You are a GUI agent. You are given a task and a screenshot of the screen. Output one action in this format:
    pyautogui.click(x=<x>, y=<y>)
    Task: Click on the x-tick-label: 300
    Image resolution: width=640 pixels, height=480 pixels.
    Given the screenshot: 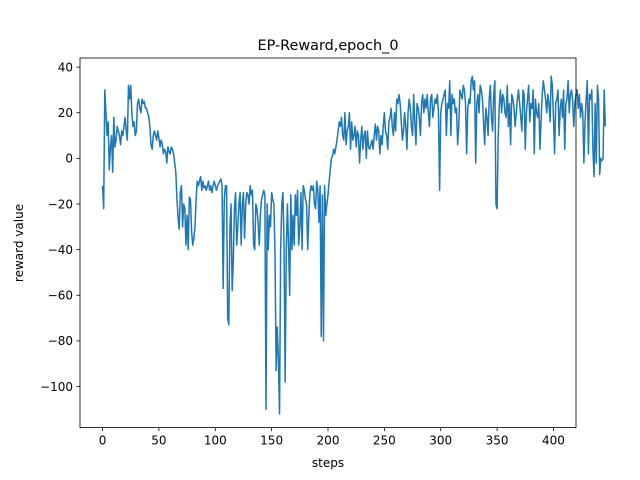 What is the action you would take?
    pyautogui.click(x=440, y=441)
    